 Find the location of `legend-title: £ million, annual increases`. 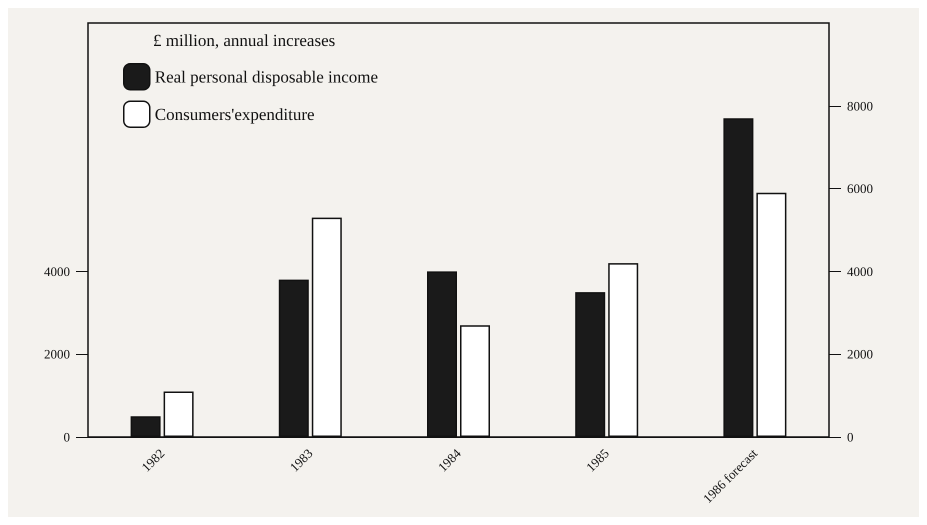

legend-title: £ million, annual increases is located at coordinates (244, 40).